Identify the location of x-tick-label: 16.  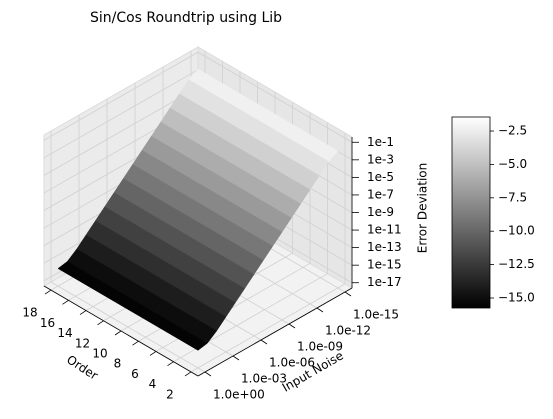
(47, 323).